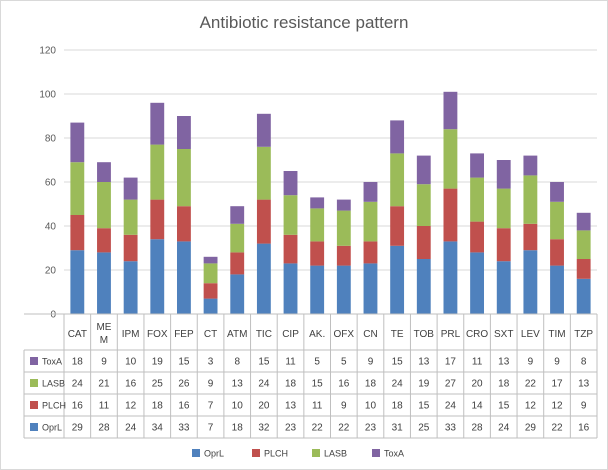 Image resolution: width=608 pixels, height=470 pixels. I want to click on x-category-label: CIP, so click(290, 334).